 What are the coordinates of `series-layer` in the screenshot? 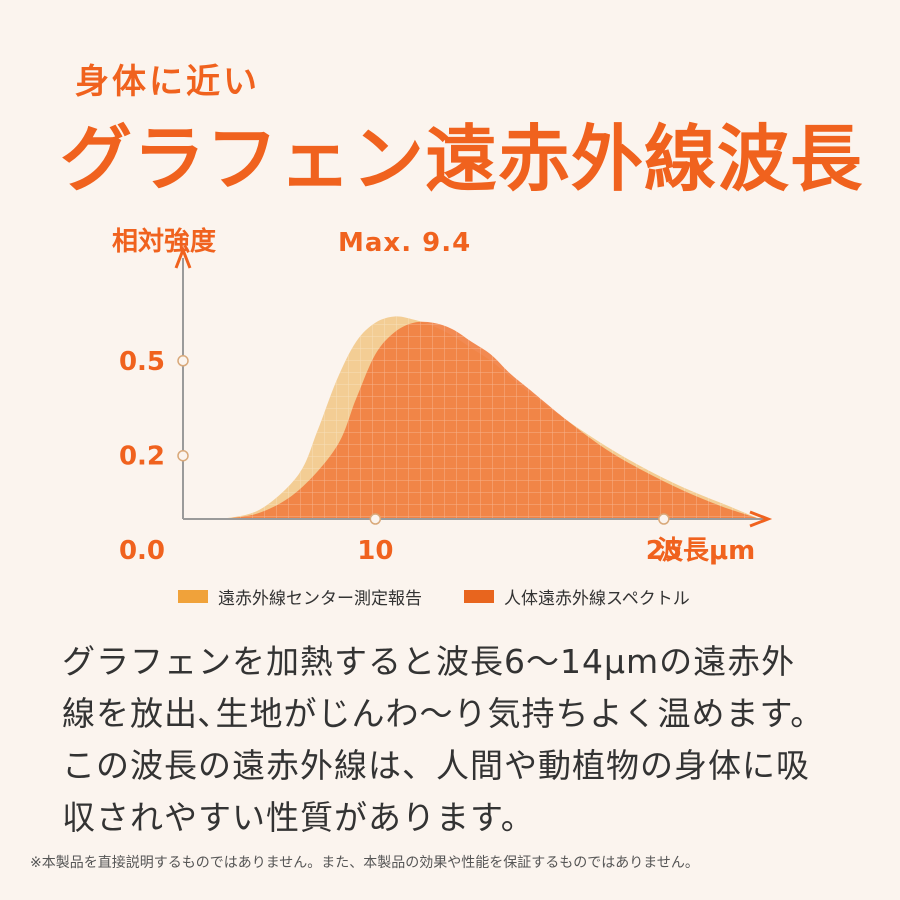 It's located at (490, 417).